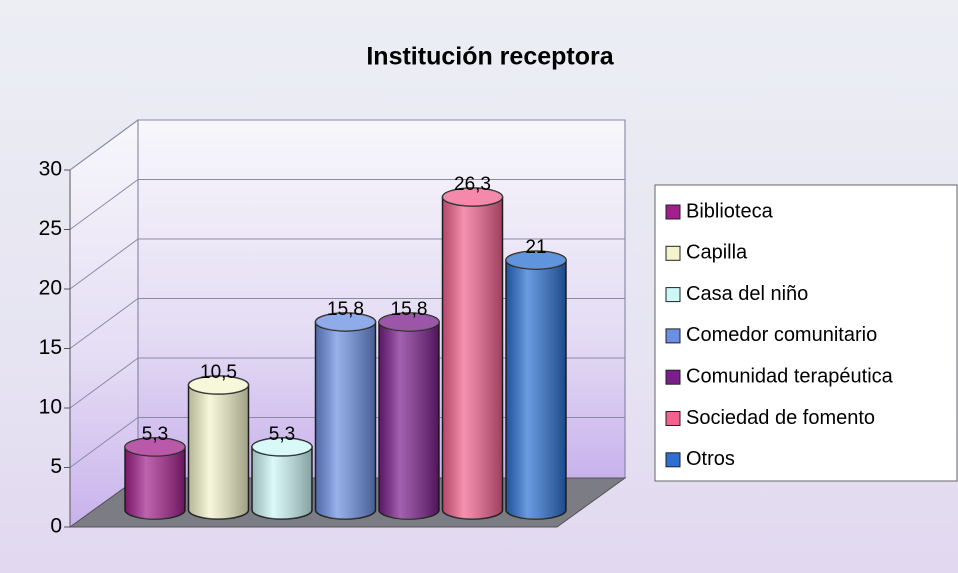 This screenshot has height=573, width=958. What do you see at coordinates (747, 294) in the screenshot?
I see `legend-label: Casa del niño` at bounding box center [747, 294].